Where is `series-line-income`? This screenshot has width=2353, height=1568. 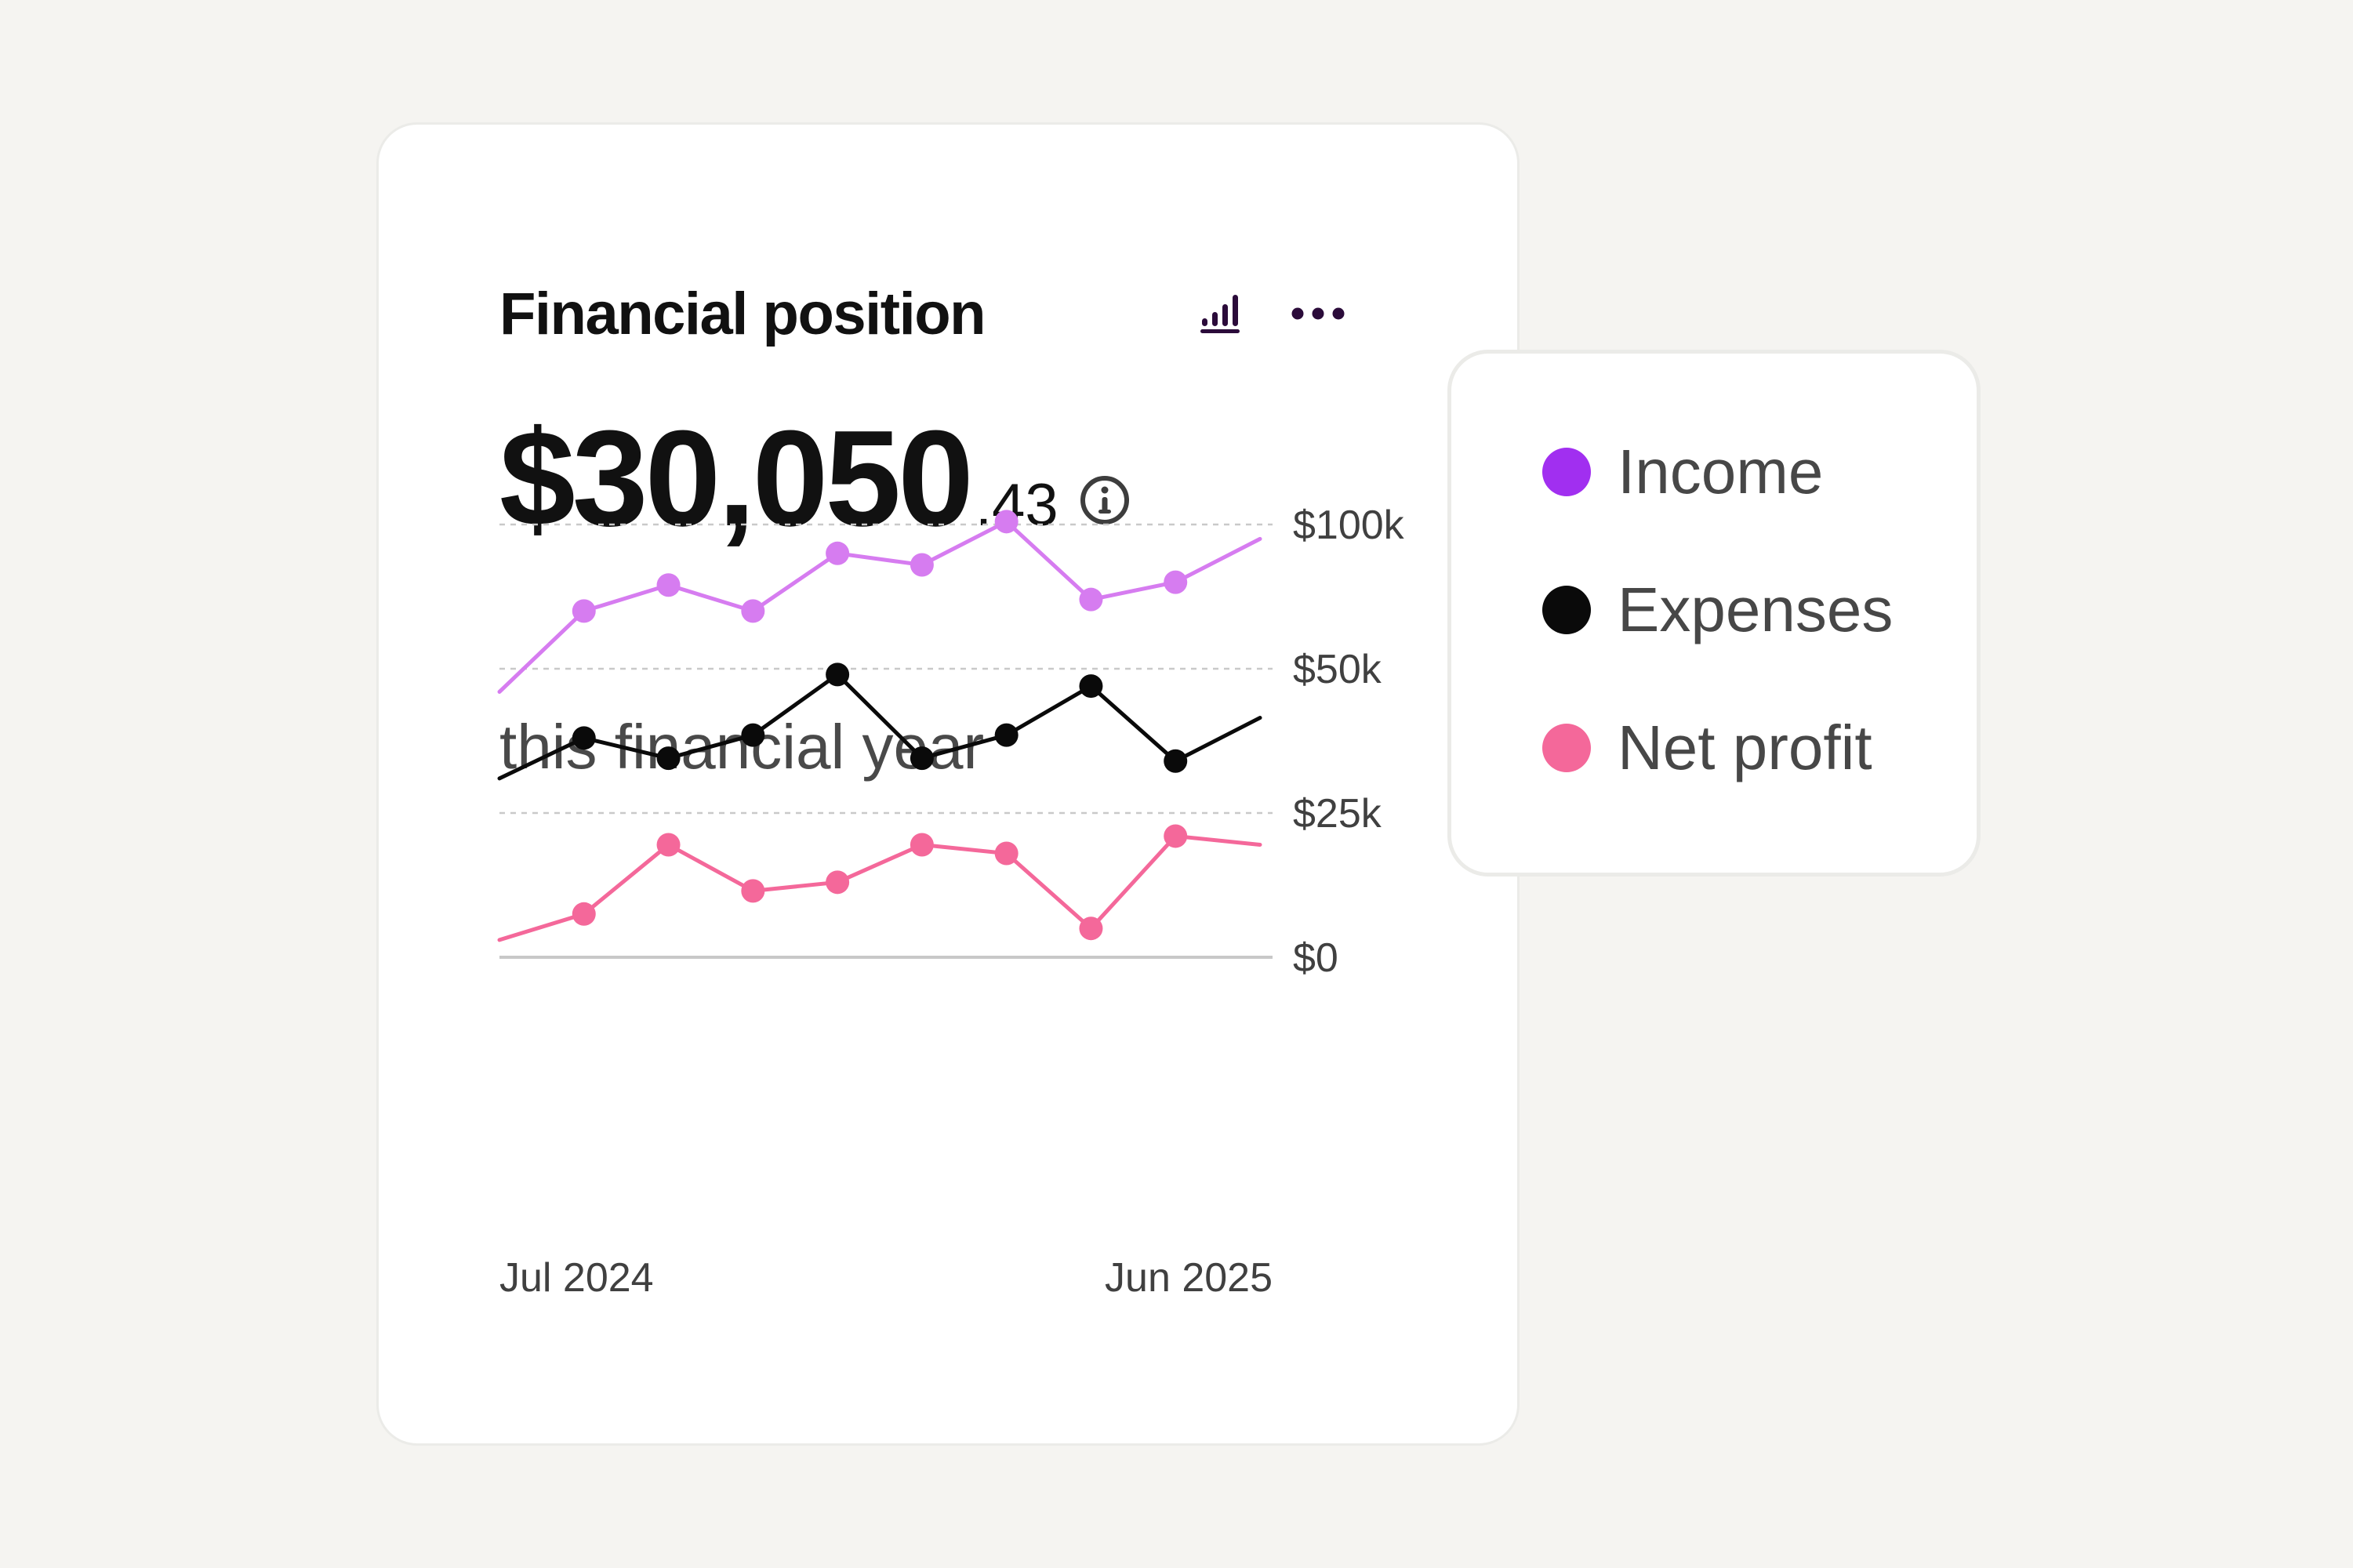 series-line-income is located at coordinates (879, 606).